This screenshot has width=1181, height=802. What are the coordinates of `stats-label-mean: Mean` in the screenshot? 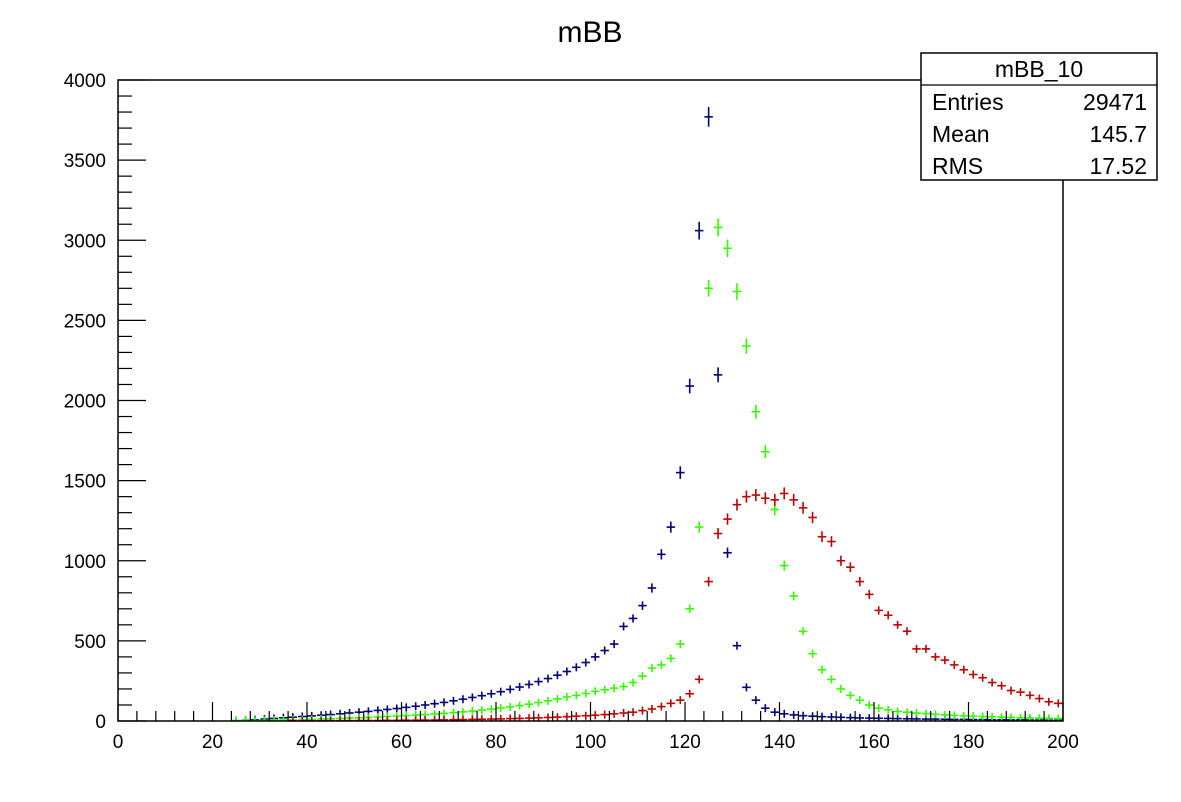 It's located at (961, 134).